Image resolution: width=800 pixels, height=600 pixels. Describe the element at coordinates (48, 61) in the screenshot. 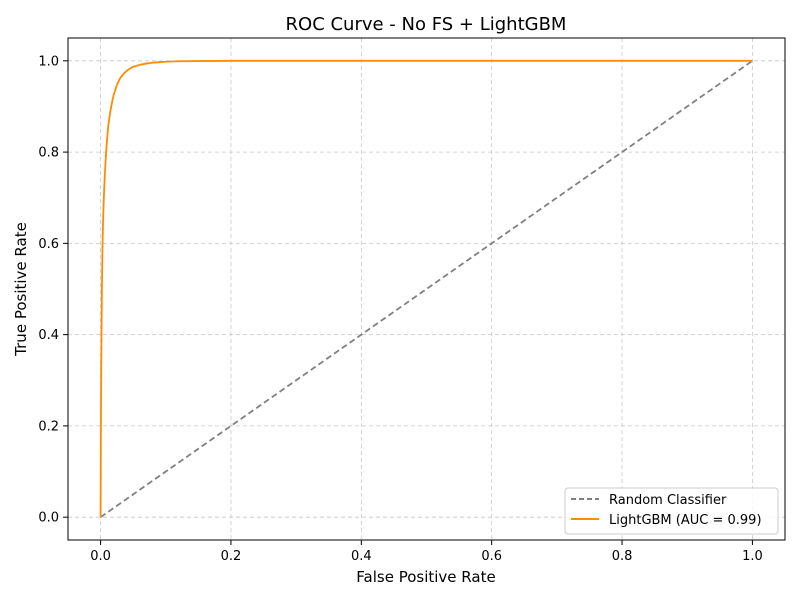

I see `y-tick-label: 1.0` at that location.